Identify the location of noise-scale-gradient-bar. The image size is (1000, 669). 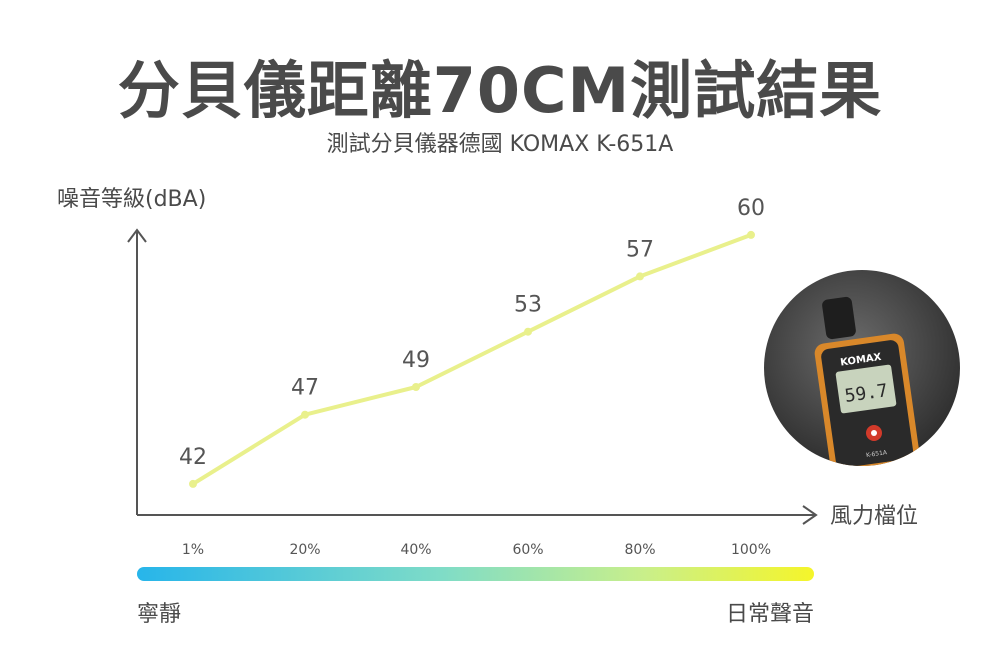
(475, 574).